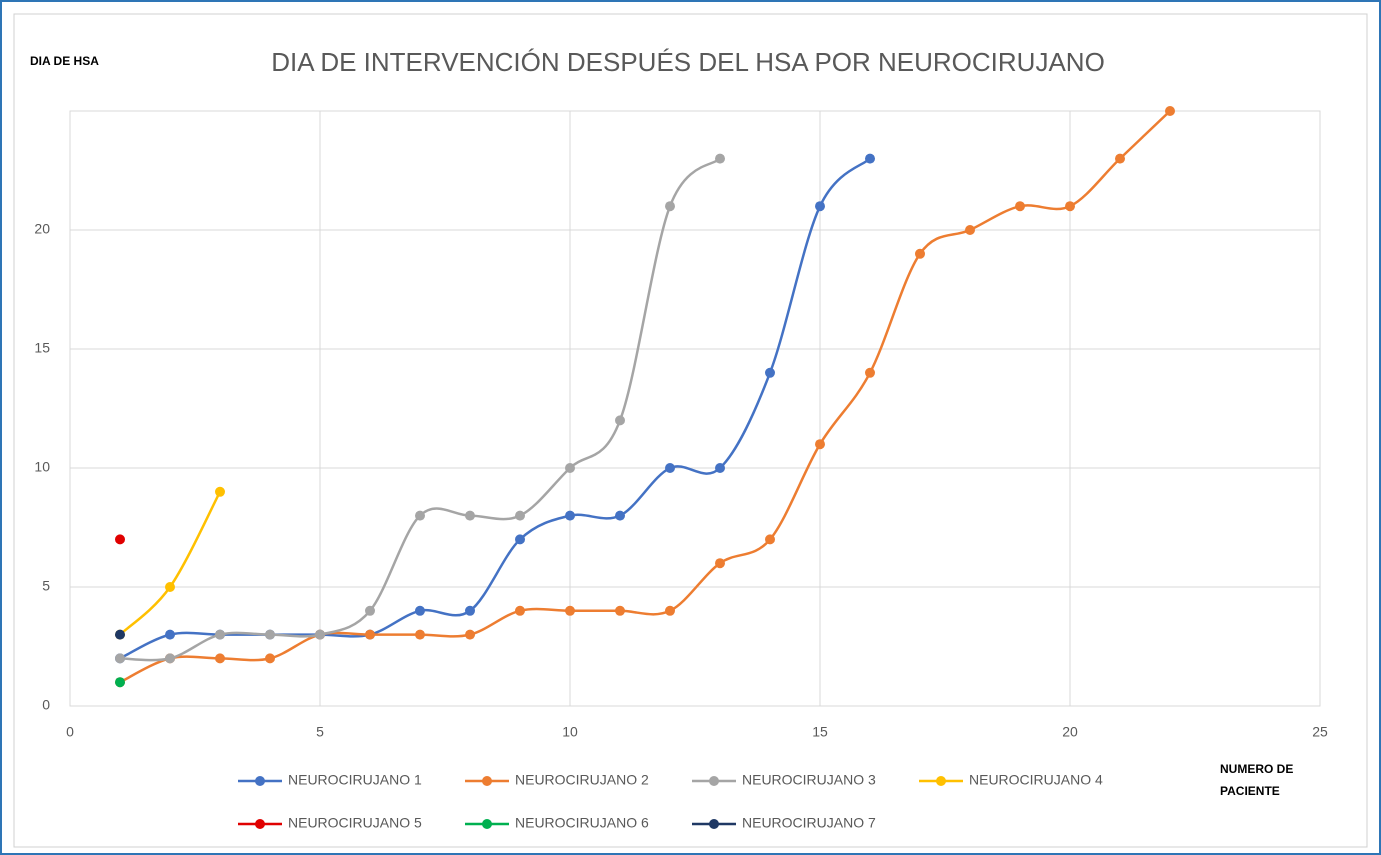 Image resolution: width=1381 pixels, height=855 pixels. Describe the element at coordinates (570, 732) in the screenshot. I see `x-tick-label: 10` at that location.